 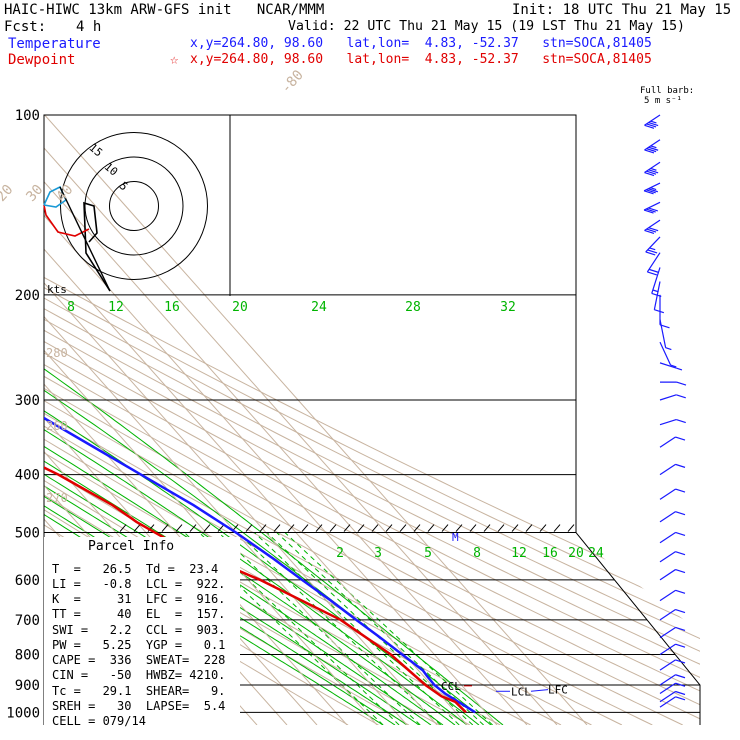 What do you see at coordinates (139, 706) in the screenshot?
I see `parcel-row: SREH = 30 LAPSE= 5.4` at bounding box center [139, 706].